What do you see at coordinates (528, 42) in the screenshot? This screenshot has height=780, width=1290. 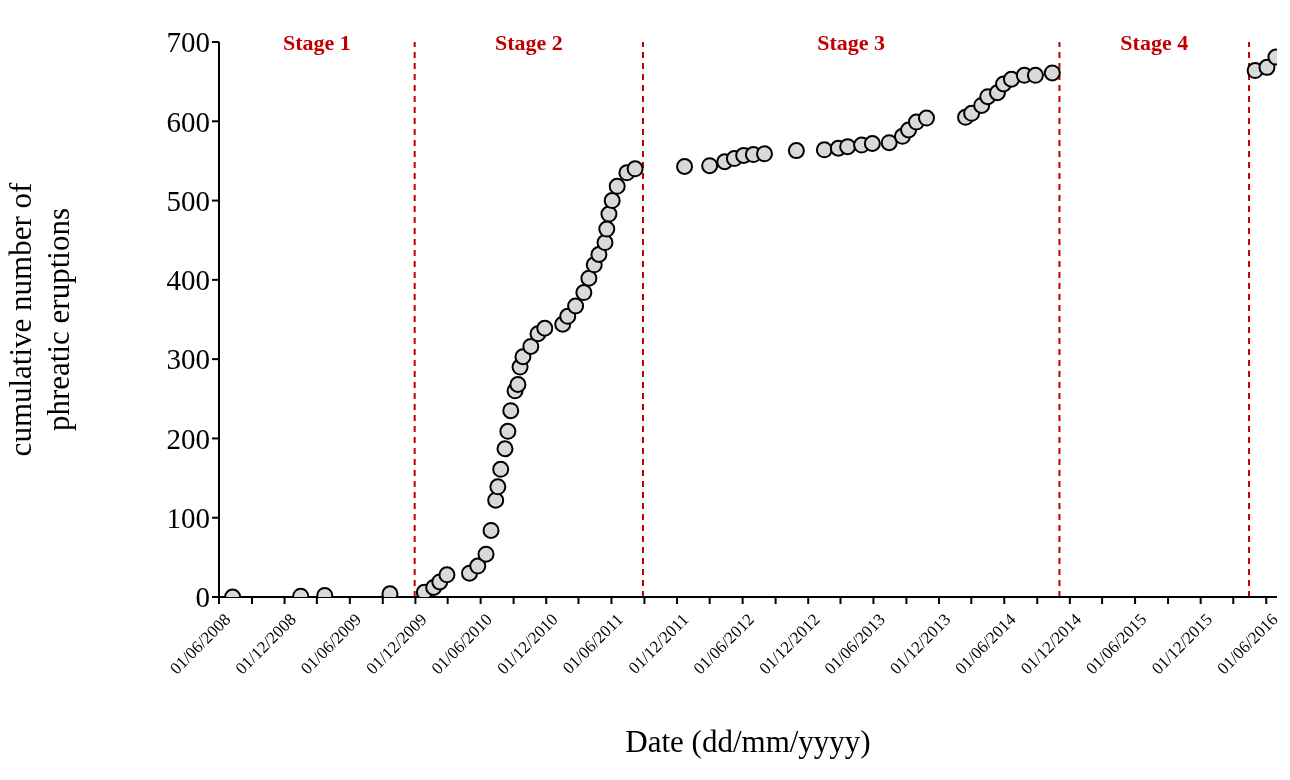 I see `annotation: Stage 2` at bounding box center [528, 42].